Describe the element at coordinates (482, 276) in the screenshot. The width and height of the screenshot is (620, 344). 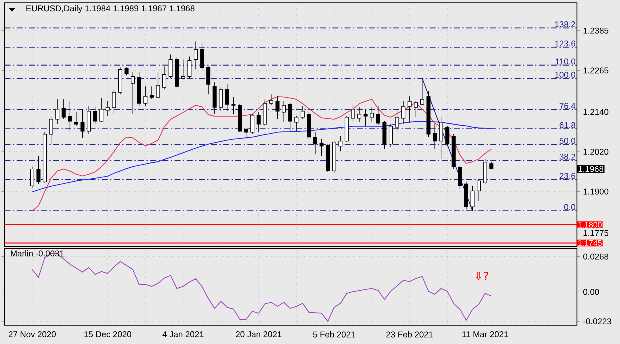
I see `annotation: ⇩?` at that location.